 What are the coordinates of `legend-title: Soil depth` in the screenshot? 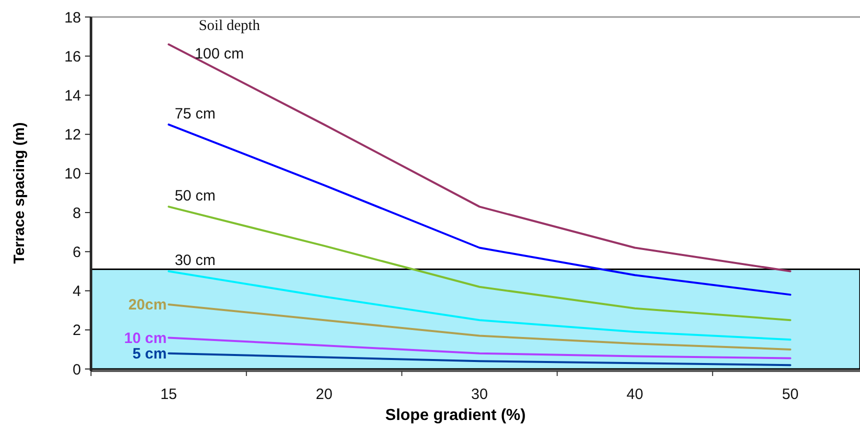 It's located at (229, 26).